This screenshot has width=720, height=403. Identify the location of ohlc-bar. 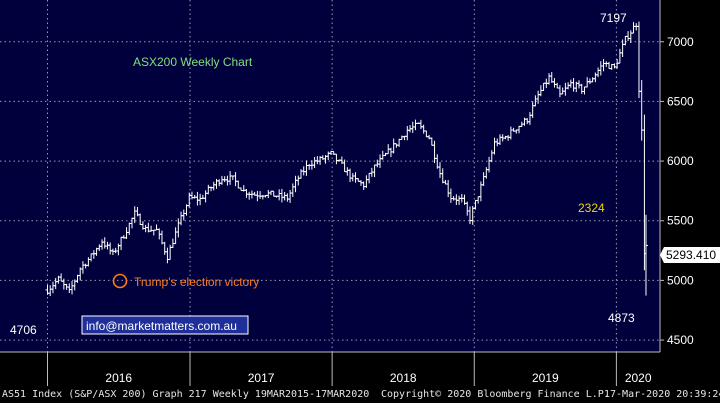
(646, 255).